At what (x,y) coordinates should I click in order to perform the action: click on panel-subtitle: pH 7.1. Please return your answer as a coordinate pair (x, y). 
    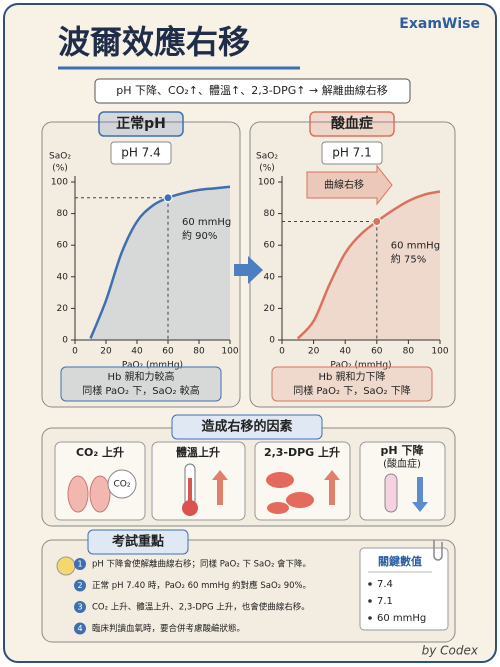
    Looking at the image, I should click on (352, 153).